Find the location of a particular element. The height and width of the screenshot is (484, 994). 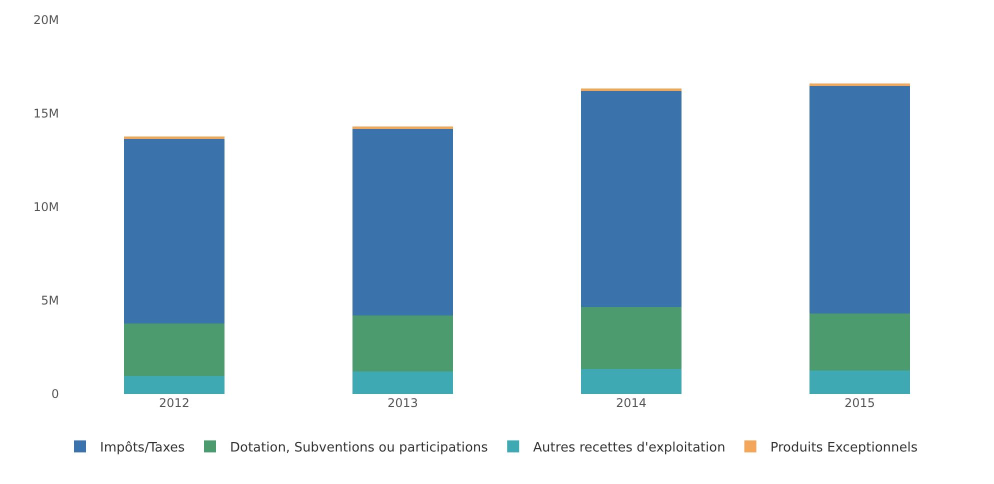

y-tick-label: 0 is located at coordinates (55, 394).